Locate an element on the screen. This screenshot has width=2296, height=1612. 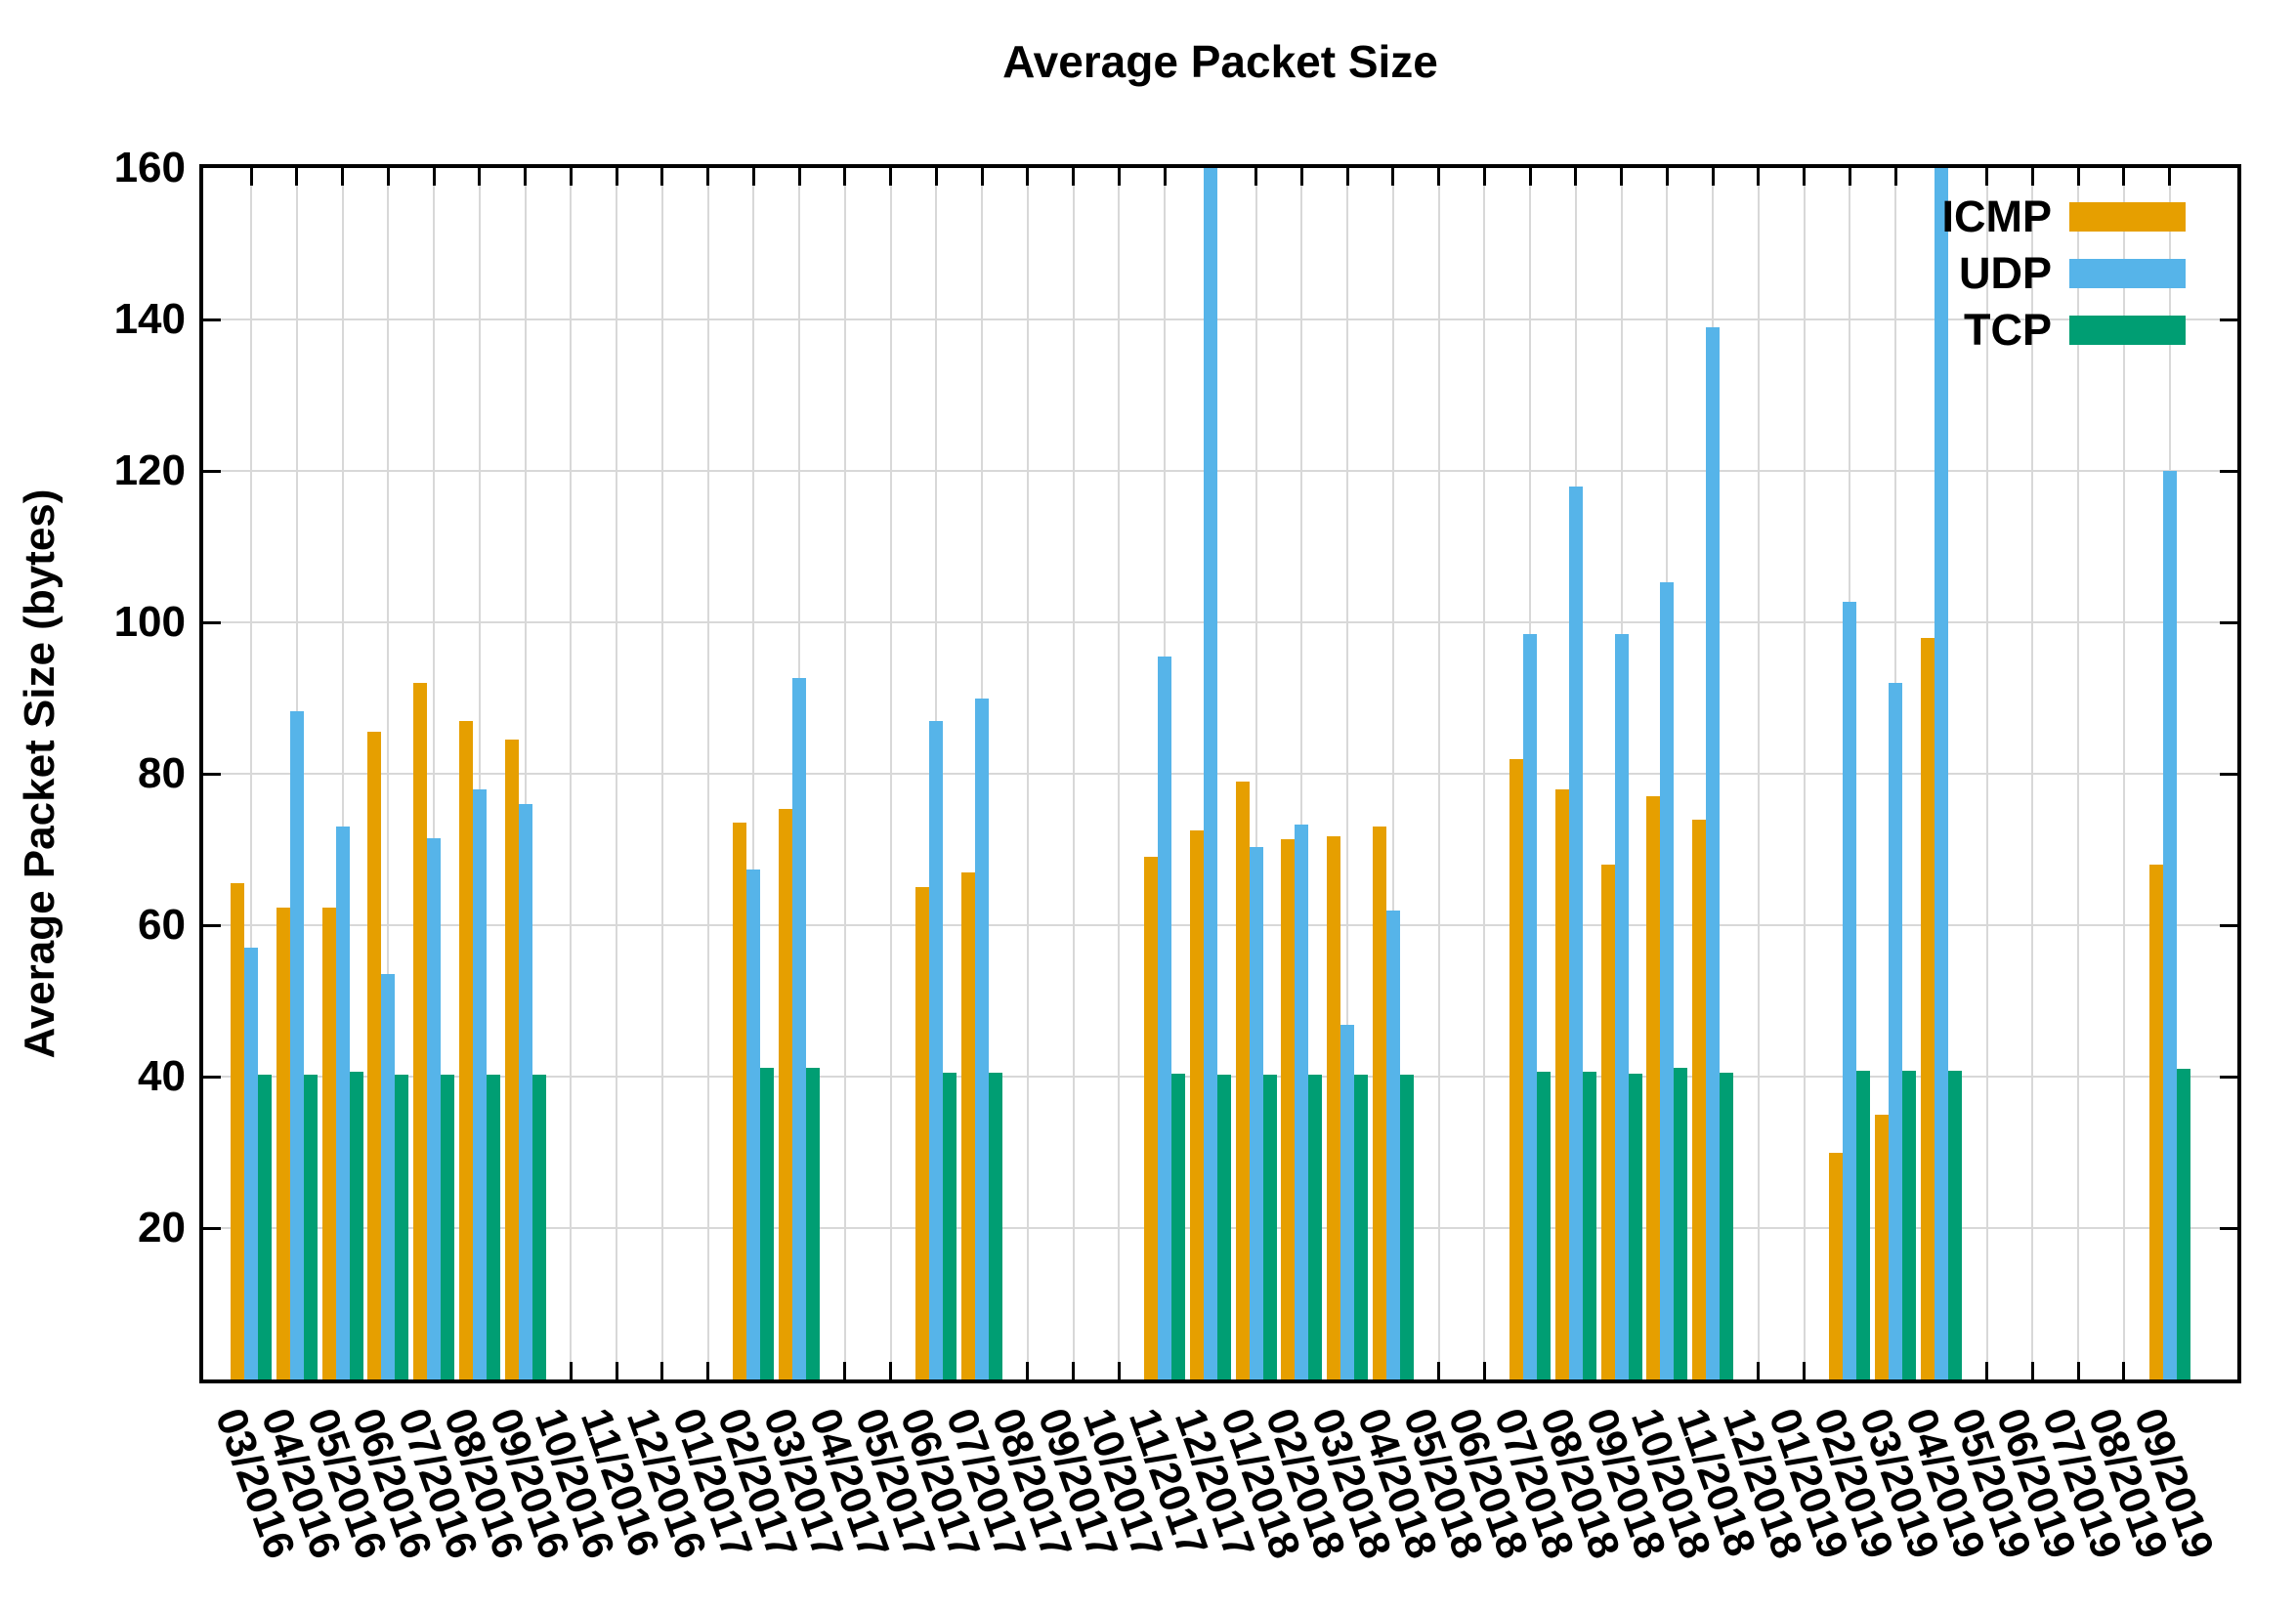
bar-icmp-11/2018 is located at coordinates (1699, 1099).